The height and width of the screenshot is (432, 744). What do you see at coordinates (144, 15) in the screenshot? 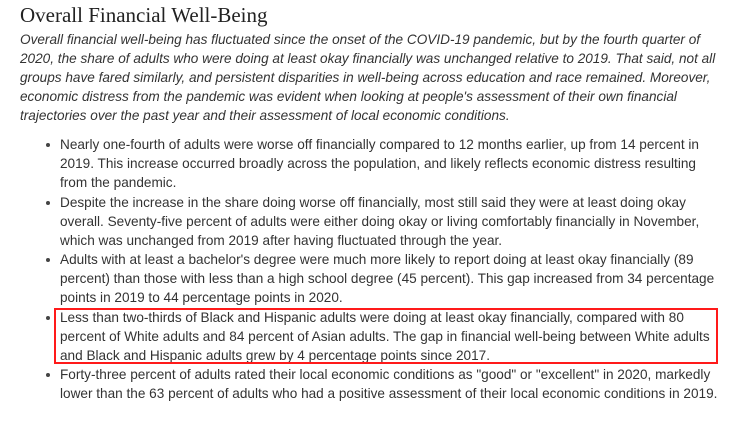
I see `section-title: Overall Financial Well-Being` at bounding box center [144, 15].